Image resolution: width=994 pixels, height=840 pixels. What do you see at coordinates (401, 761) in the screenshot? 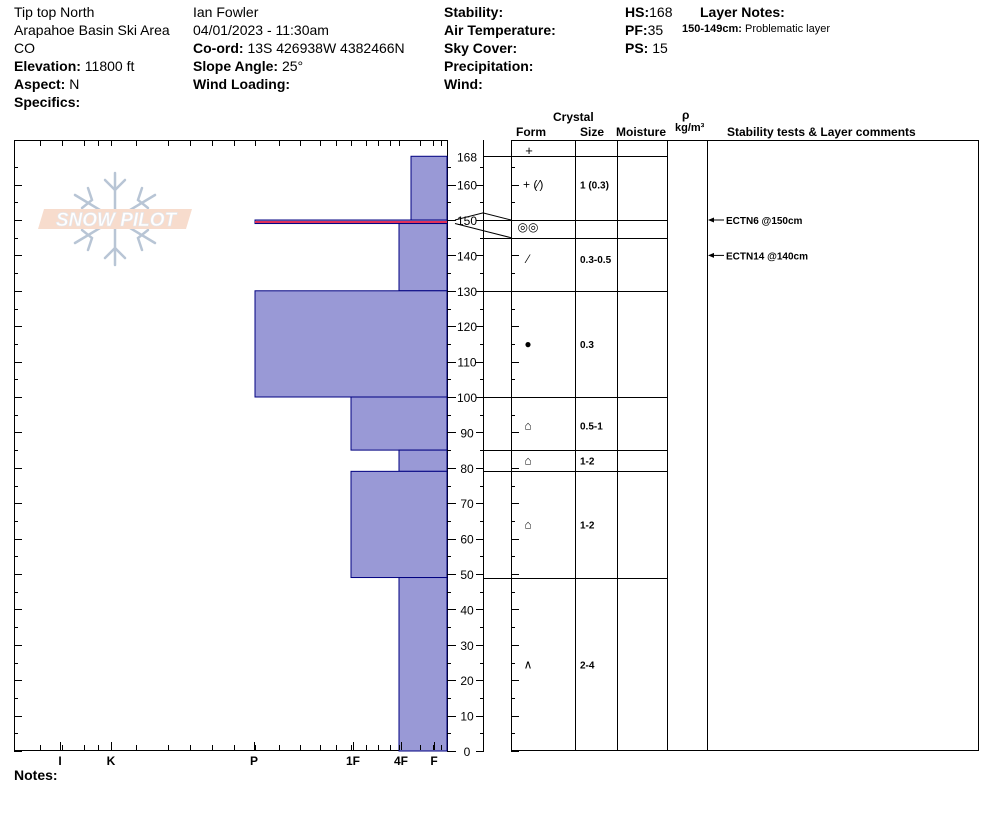
I see `hardness-tick-label: 4F` at bounding box center [401, 761].